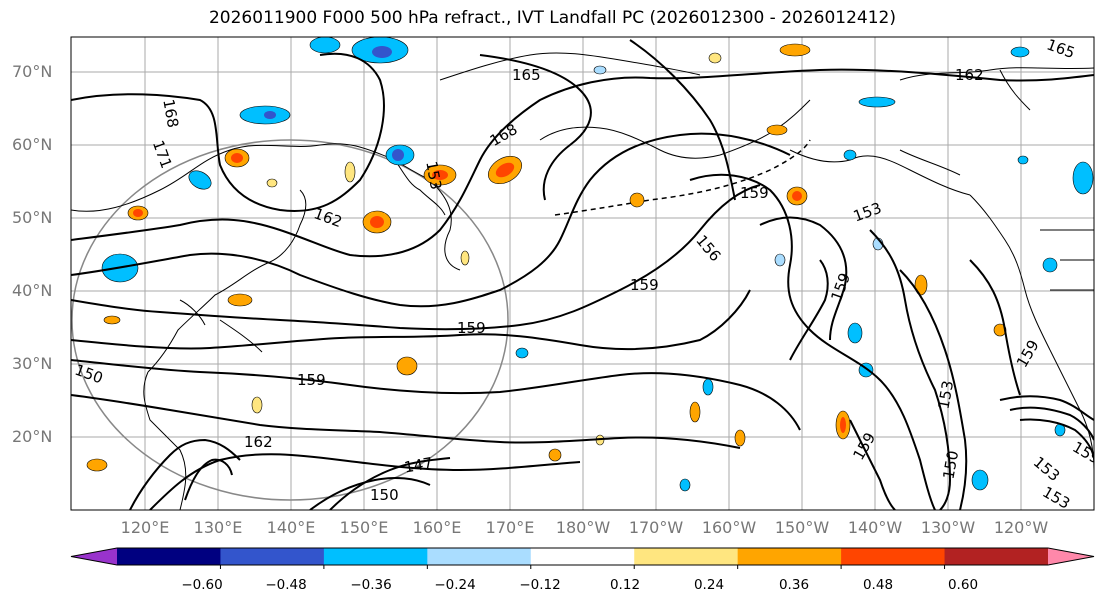  Describe the element at coordinates (540, 585) in the screenshot. I see `cbar-tick-5: −0.12` at that location.